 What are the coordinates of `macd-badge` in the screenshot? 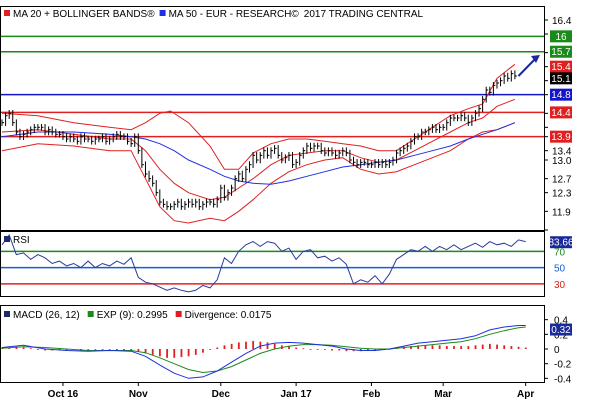 It's located at (561, 329).